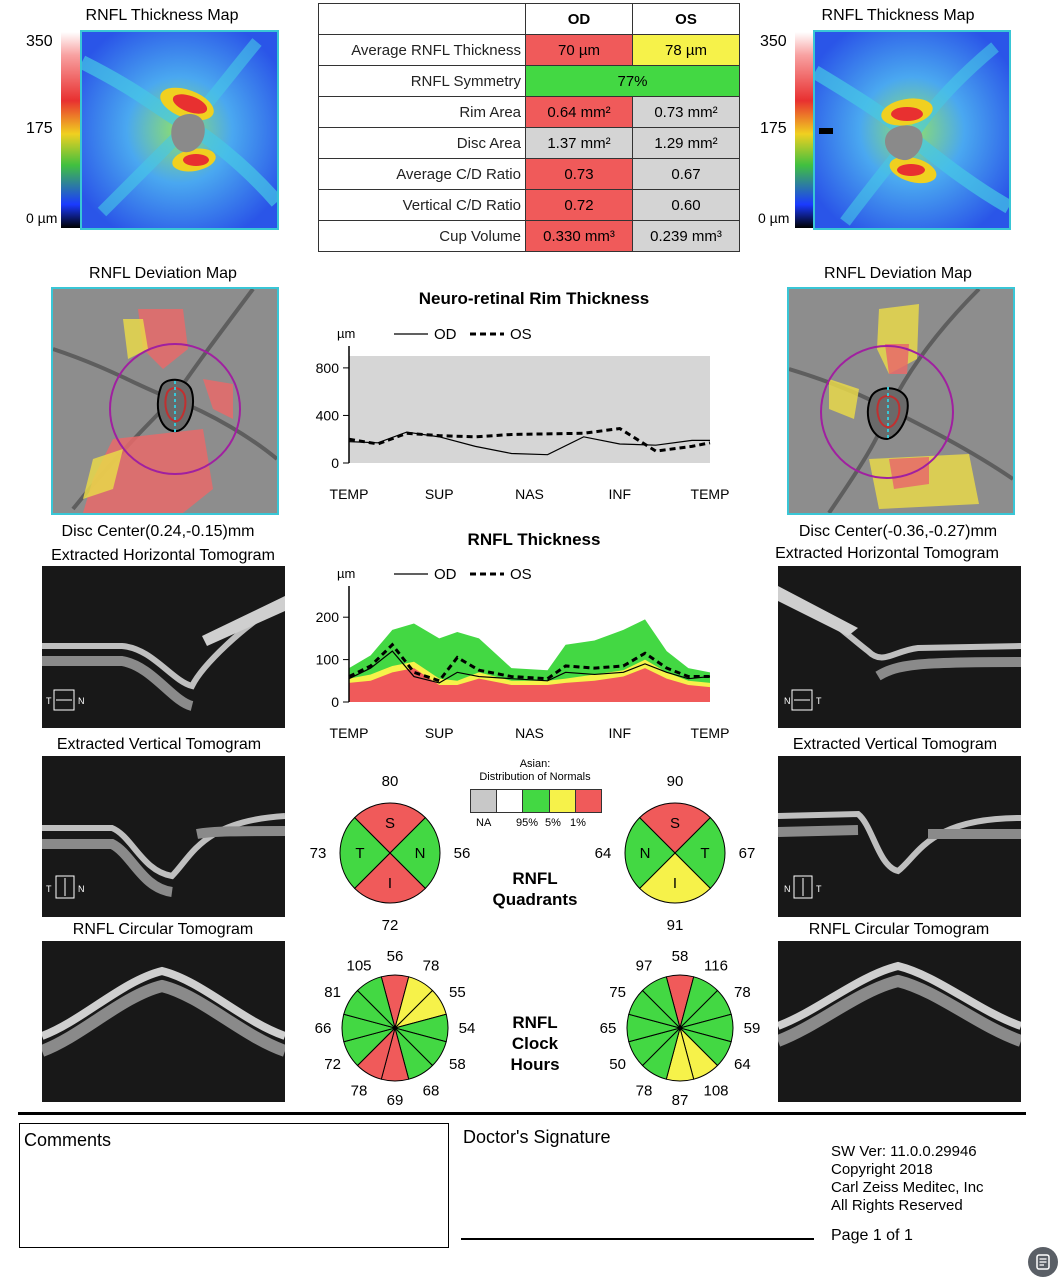 The width and height of the screenshot is (1062, 1282). Describe the element at coordinates (898, 531) in the screenshot. I see `os-disc-center: Disc Center(-0.36,-0.27)mm` at that location.